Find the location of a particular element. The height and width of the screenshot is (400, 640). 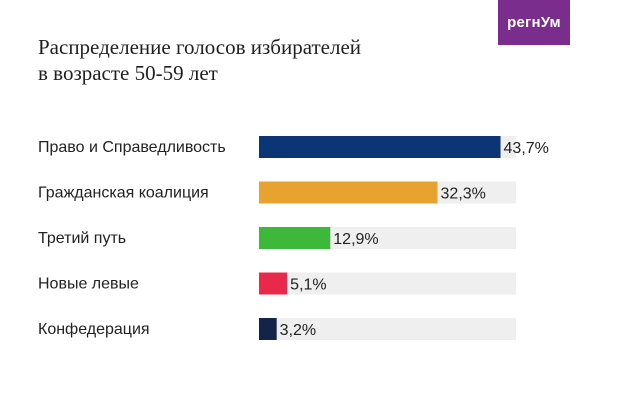

value-label: 32,3% is located at coordinates (463, 194).